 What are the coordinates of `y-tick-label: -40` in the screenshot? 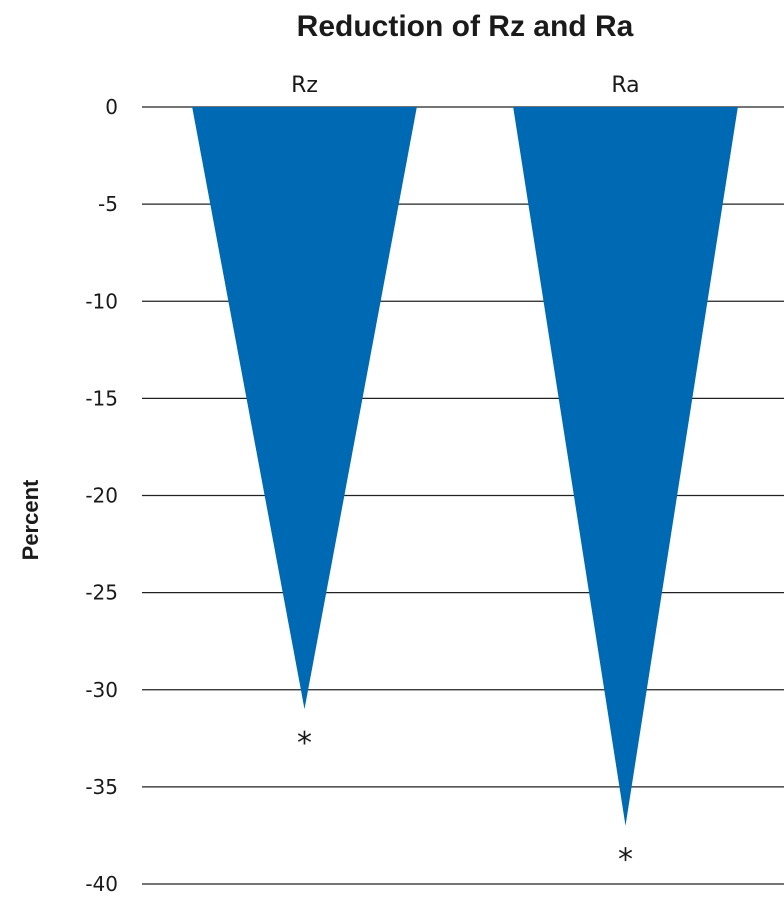 It's located at (101, 884).